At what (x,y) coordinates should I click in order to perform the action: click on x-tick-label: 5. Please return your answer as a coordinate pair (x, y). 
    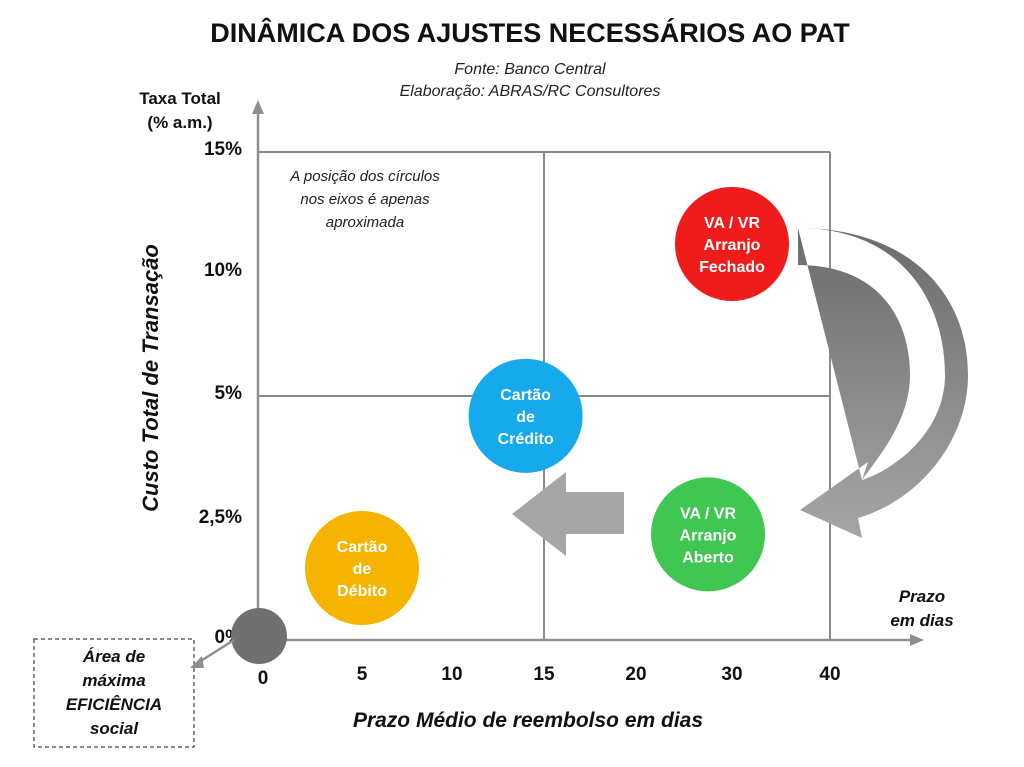
    Looking at the image, I should click on (362, 674).